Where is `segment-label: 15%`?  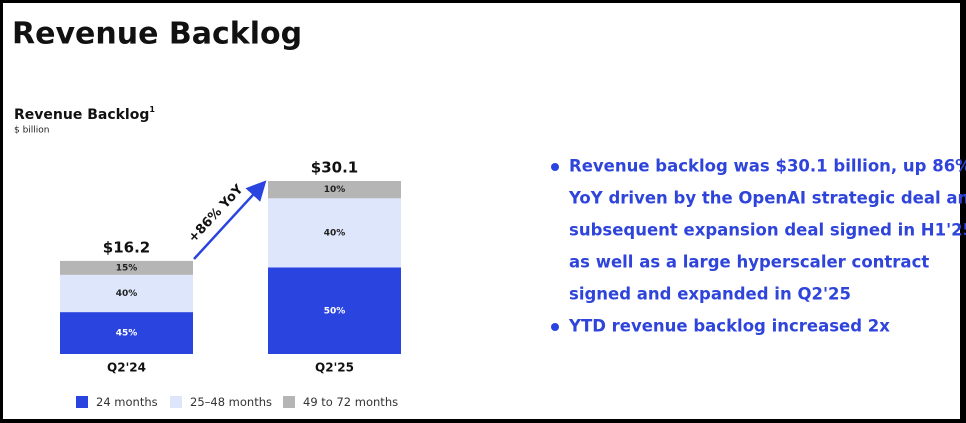 segment-label: 15% is located at coordinates (127, 268).